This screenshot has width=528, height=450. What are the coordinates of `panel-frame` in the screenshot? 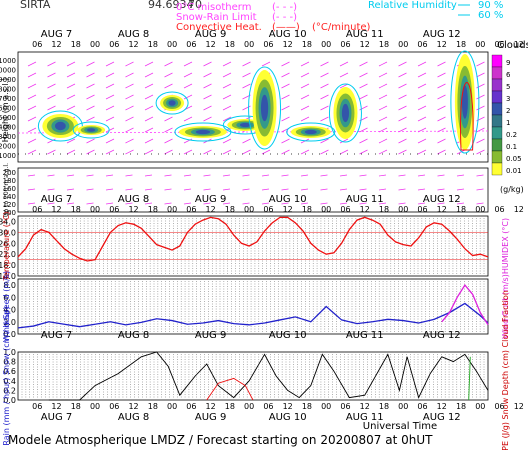 It's located at (253, 246).